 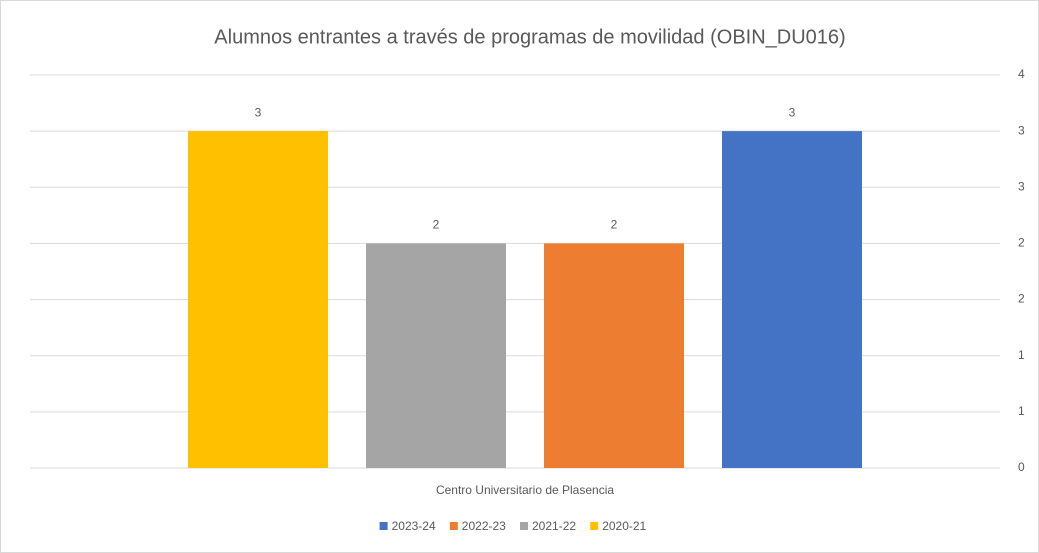 What do you see at coordinates (624, 526) in the screenshot?
I see `legend-label: 2020-21` at bounding box center [624, 526].